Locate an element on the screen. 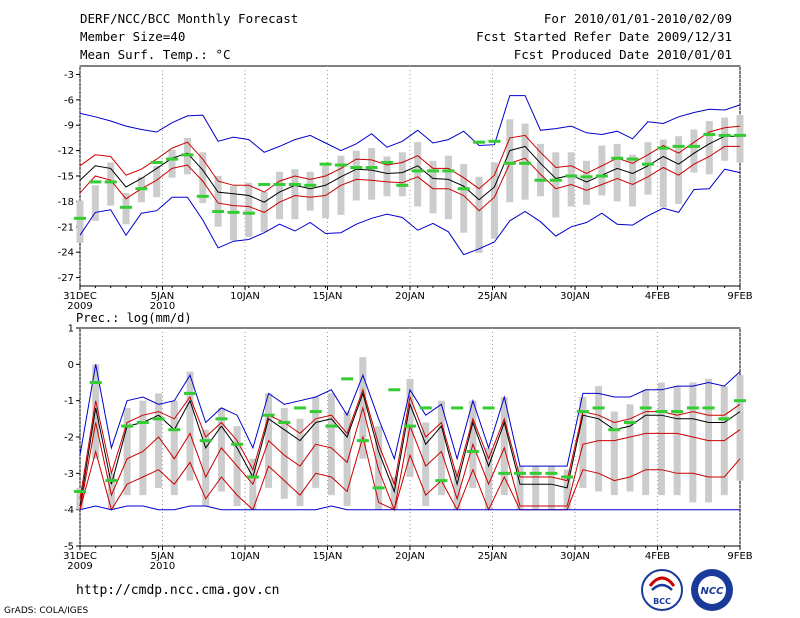 The image size is (800, 618). fcst-started-date: Fcst Started Refer Date 2009/12/31 is located at coordinates (604, 36).